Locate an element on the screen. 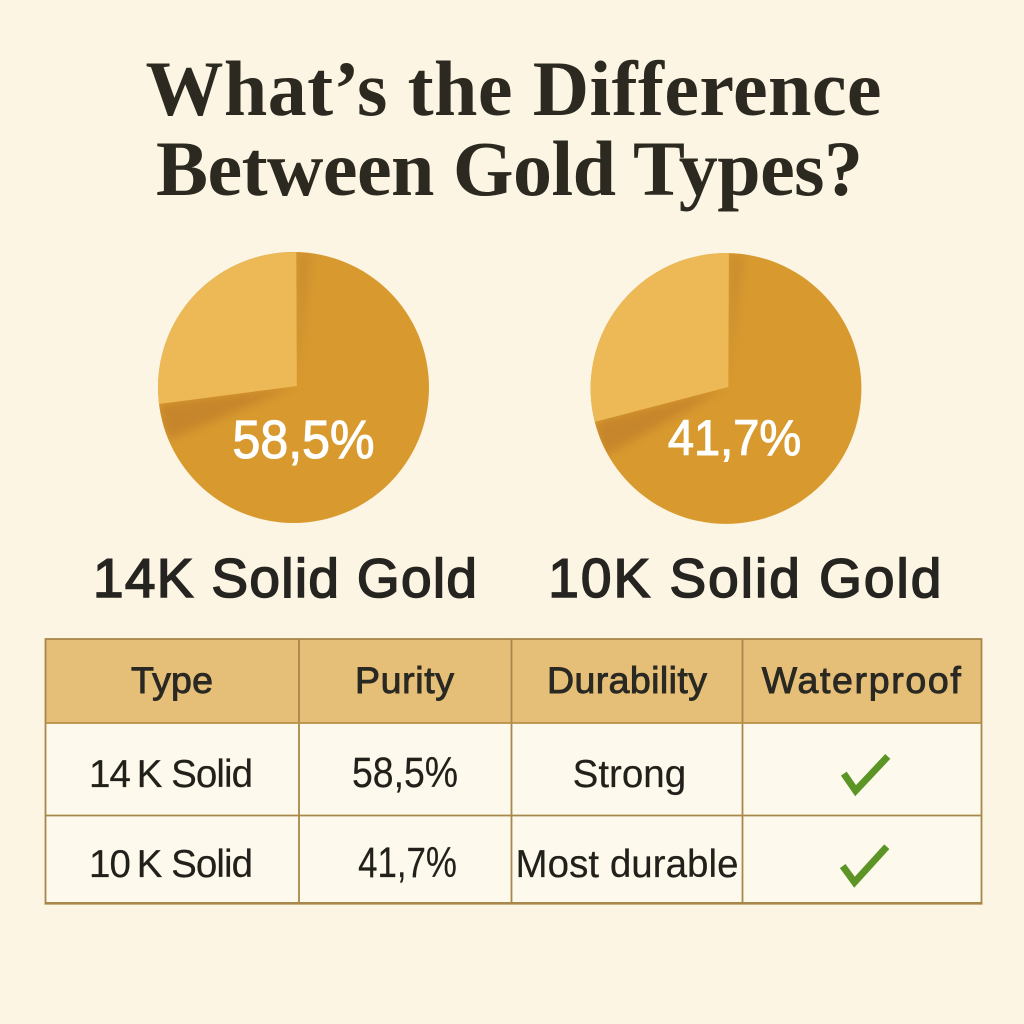 This screenshot has width=1024, height=1024. svg-text: Most durable is located at coordinates (627, 864).